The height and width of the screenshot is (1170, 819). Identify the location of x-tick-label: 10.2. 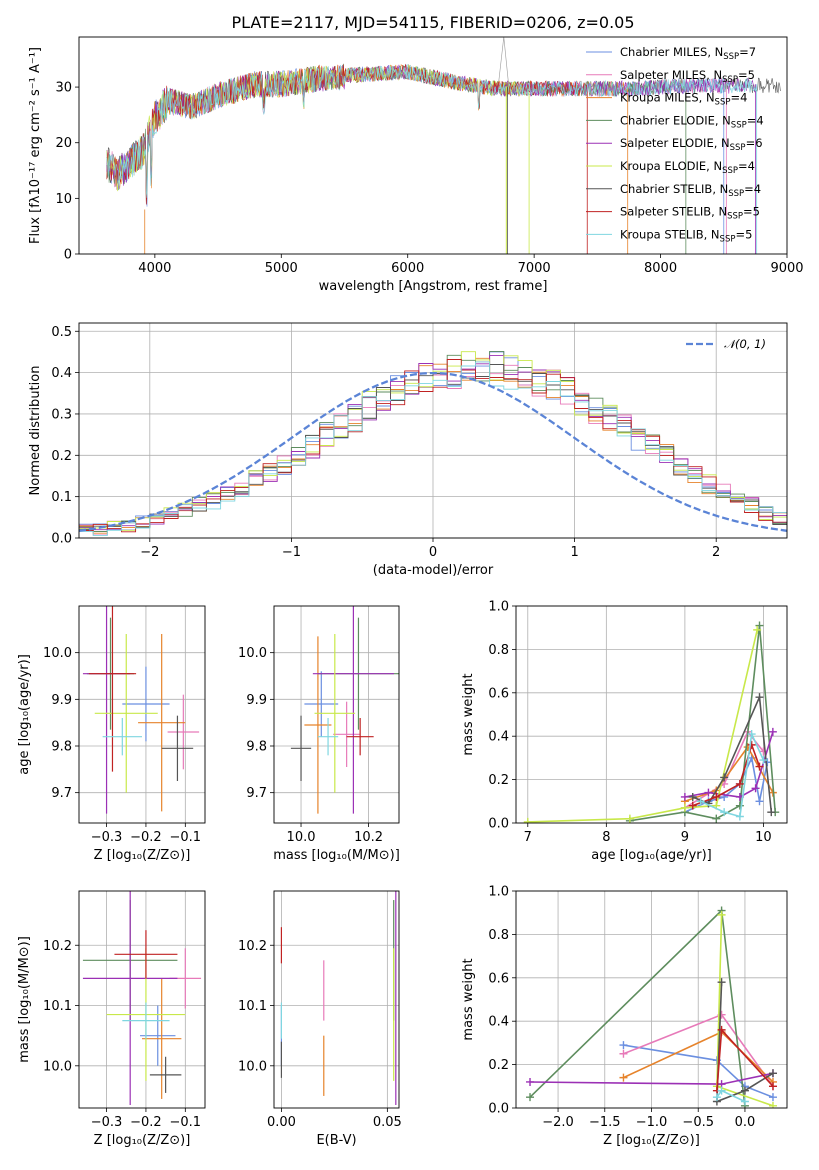
(368, 837).